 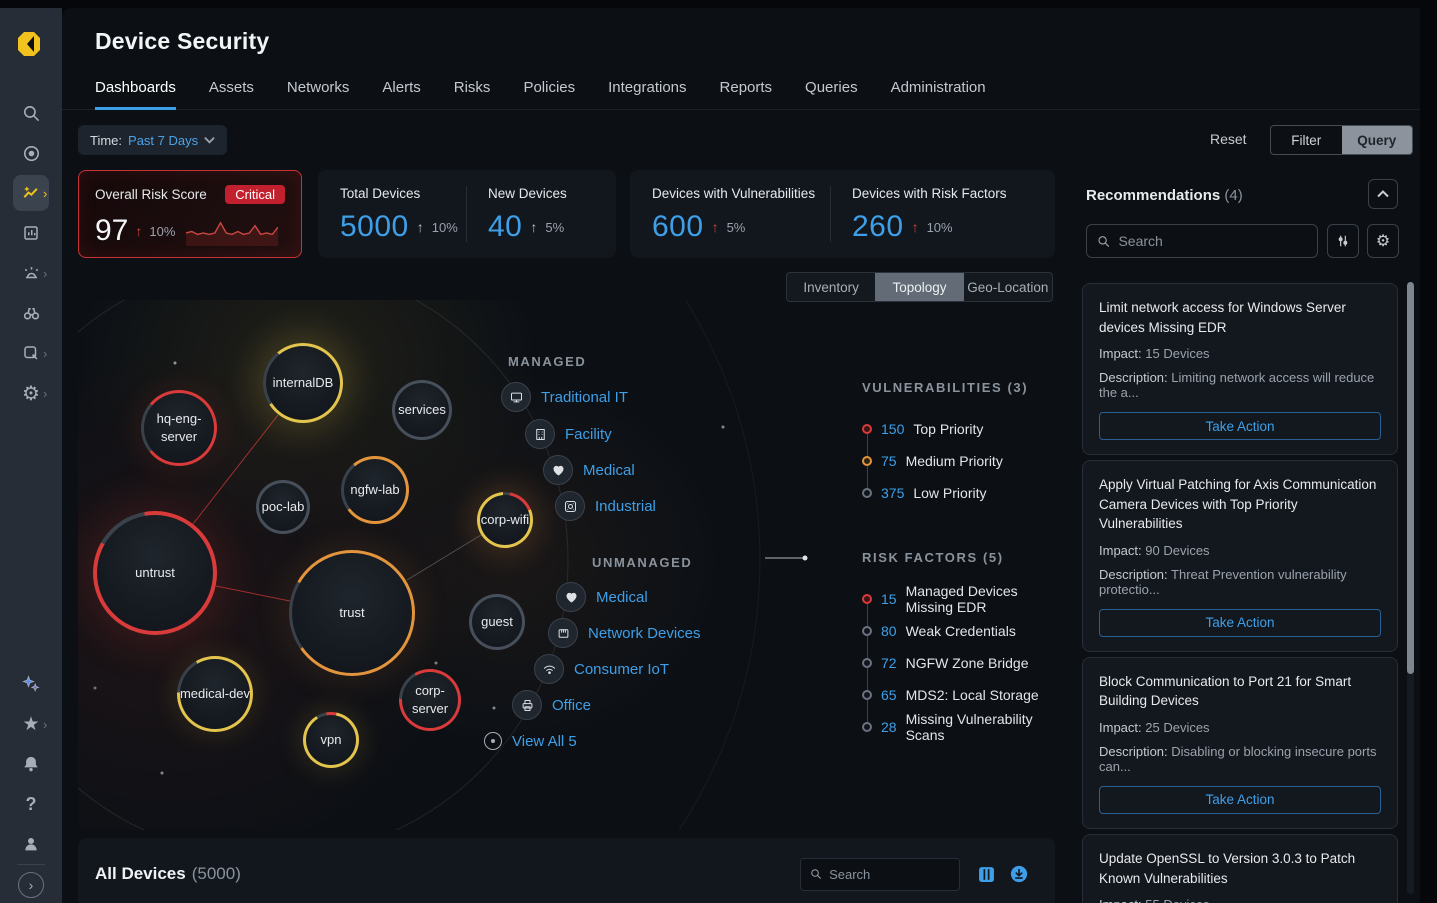 I want to click on user-icon, so click(x=31, y=844).